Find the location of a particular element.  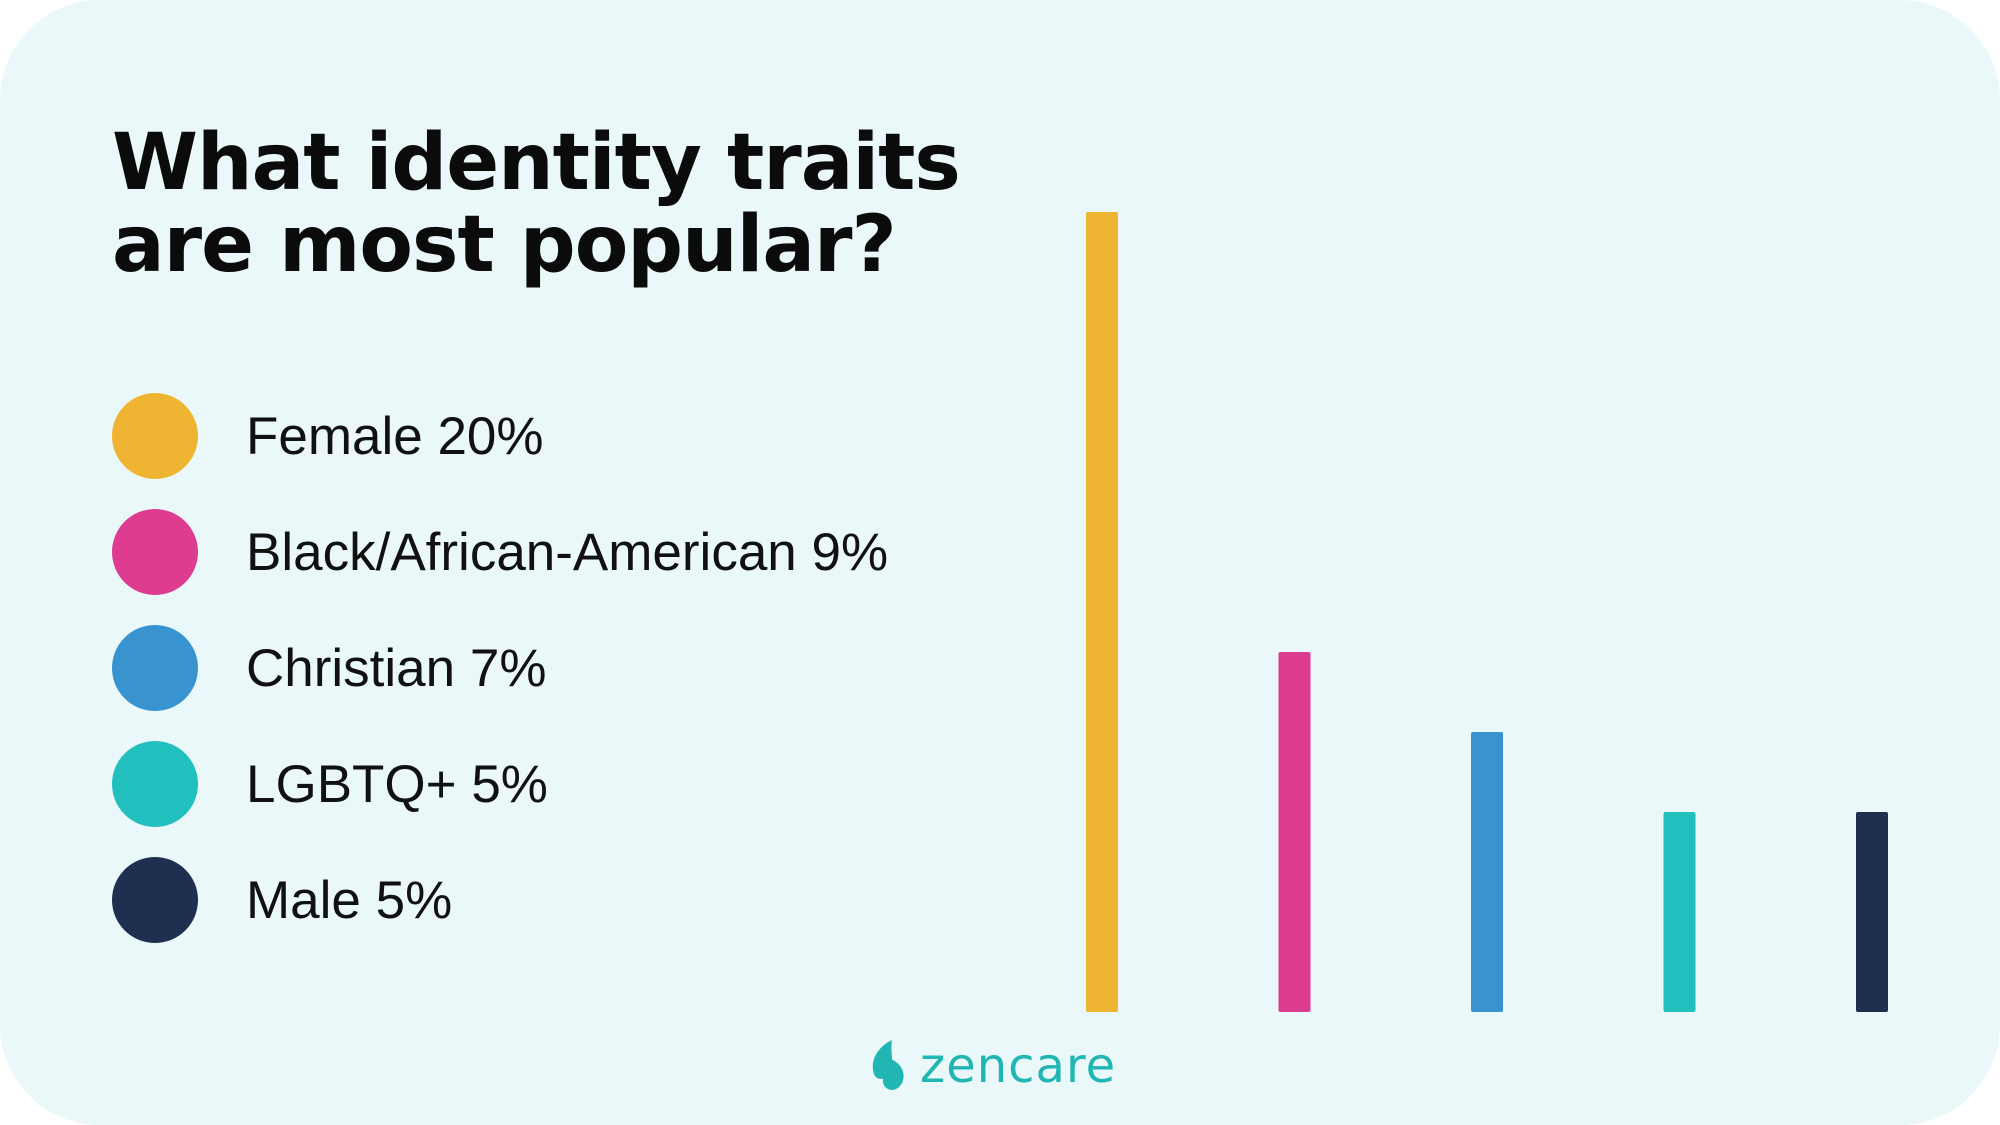

legend-item-black-african-american: Black/African-American 9% is located at coordinates (500, 552).